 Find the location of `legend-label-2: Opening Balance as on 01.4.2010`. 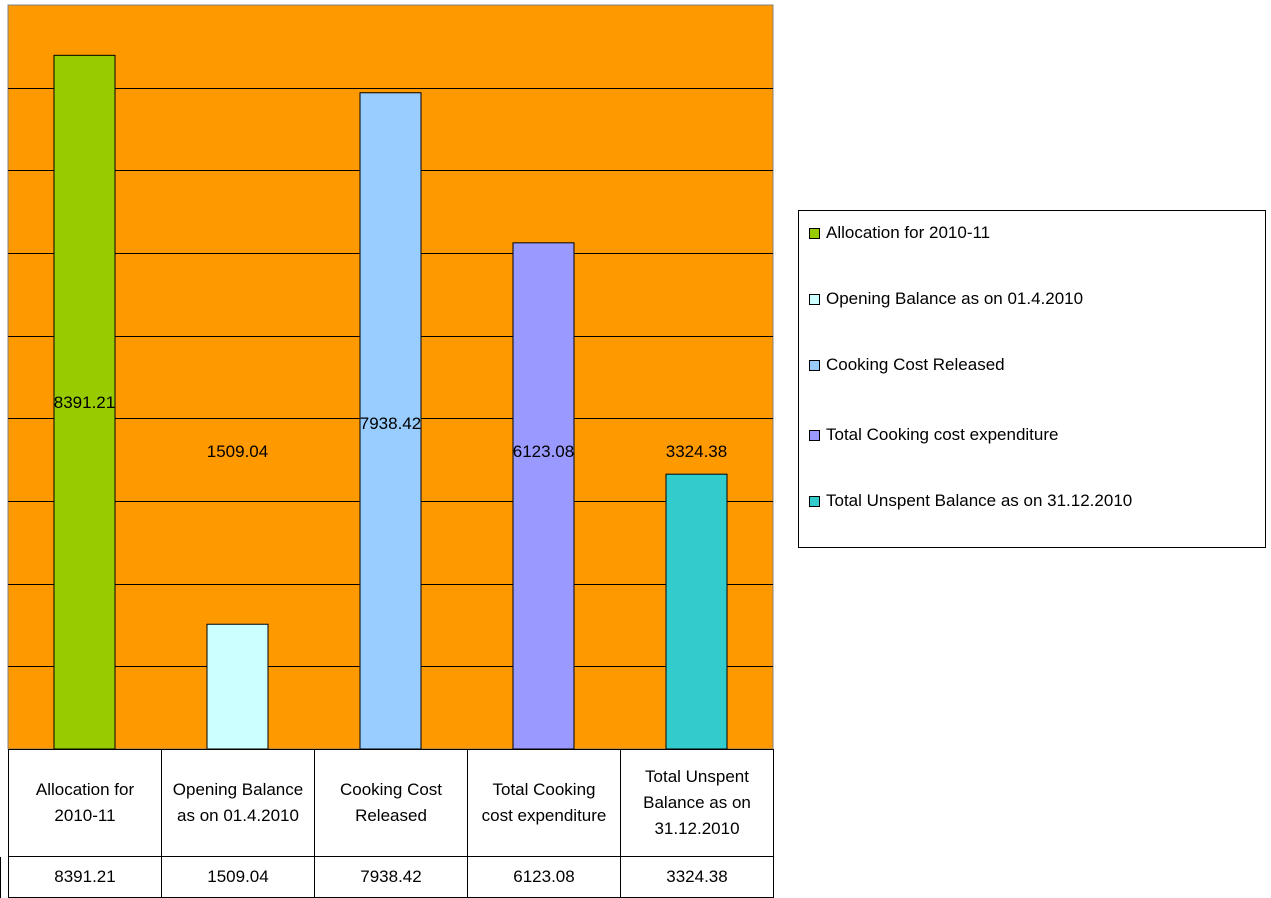

legend-label-2: Opening Balance as on 01.4.2010 is located at coordinates (955, 298).